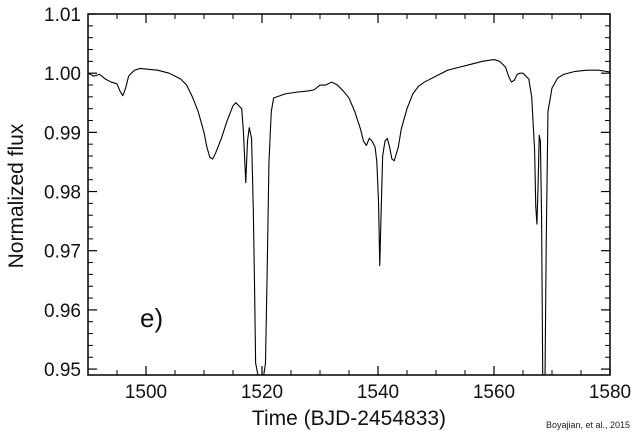 The image size is (640, 439). I want to click on x-tick-label: 1500, so click(146, 392).